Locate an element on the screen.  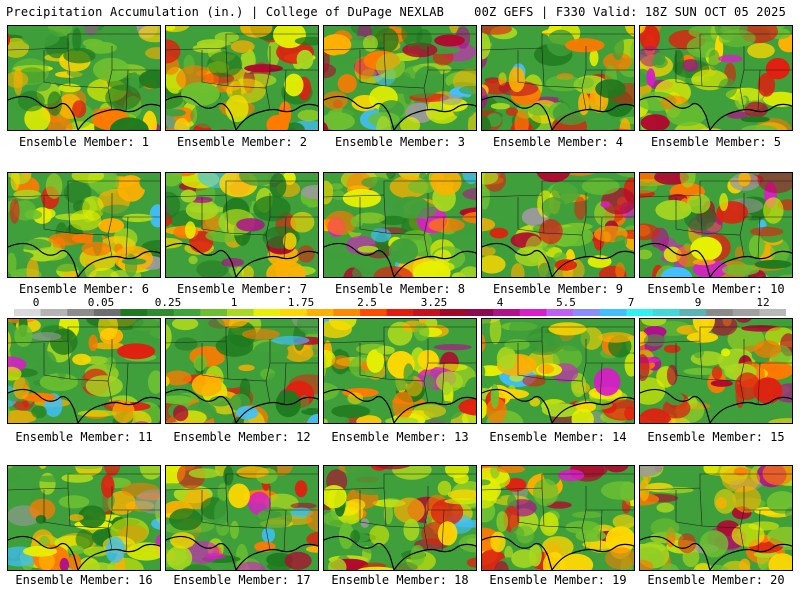
colorbar-tick-label: 9 is located at coordinates (698, 302).